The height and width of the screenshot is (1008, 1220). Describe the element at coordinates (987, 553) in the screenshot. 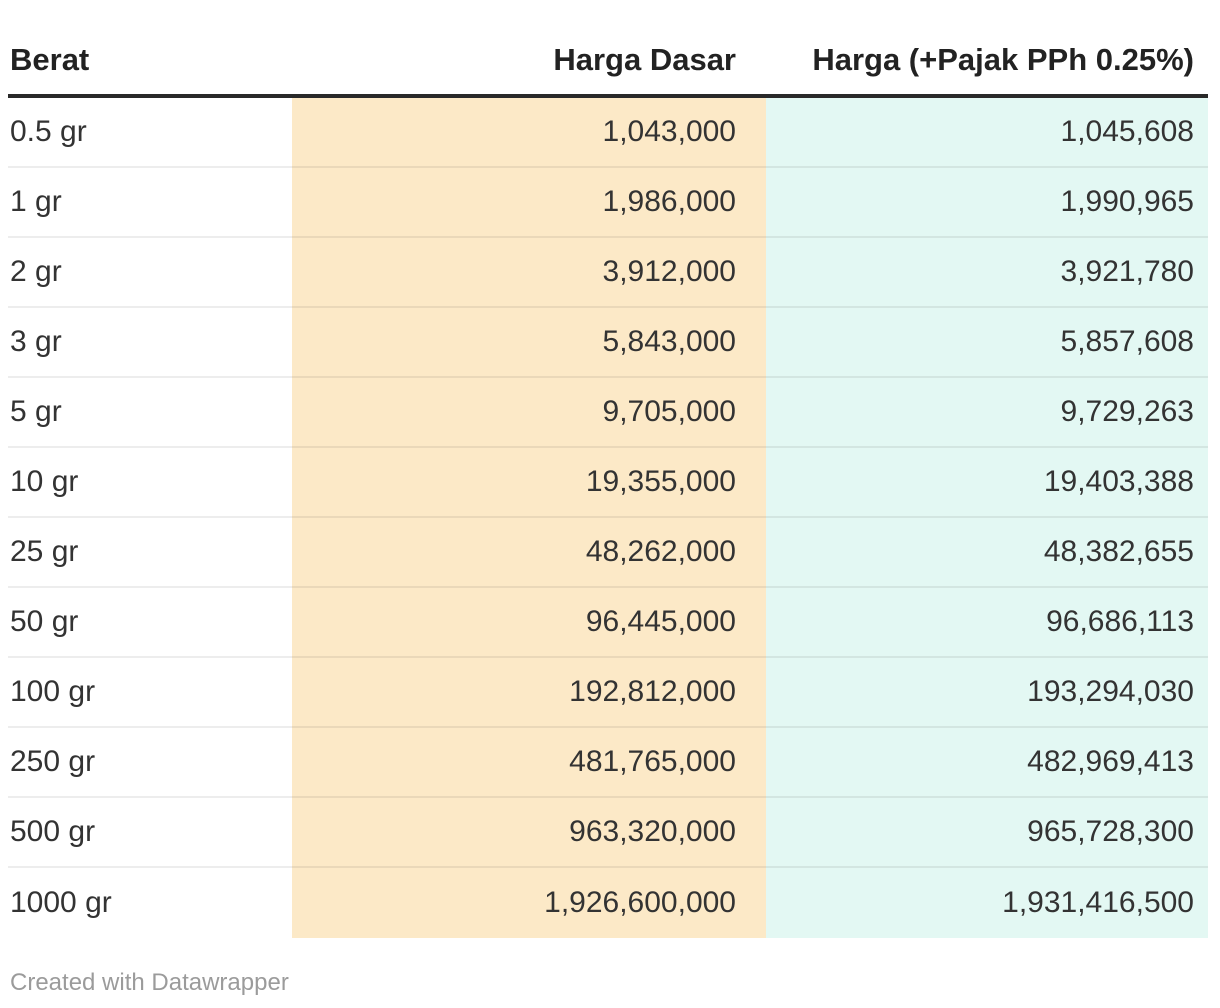

I see `cell-harga-pajak: 48,382,655` at that location.